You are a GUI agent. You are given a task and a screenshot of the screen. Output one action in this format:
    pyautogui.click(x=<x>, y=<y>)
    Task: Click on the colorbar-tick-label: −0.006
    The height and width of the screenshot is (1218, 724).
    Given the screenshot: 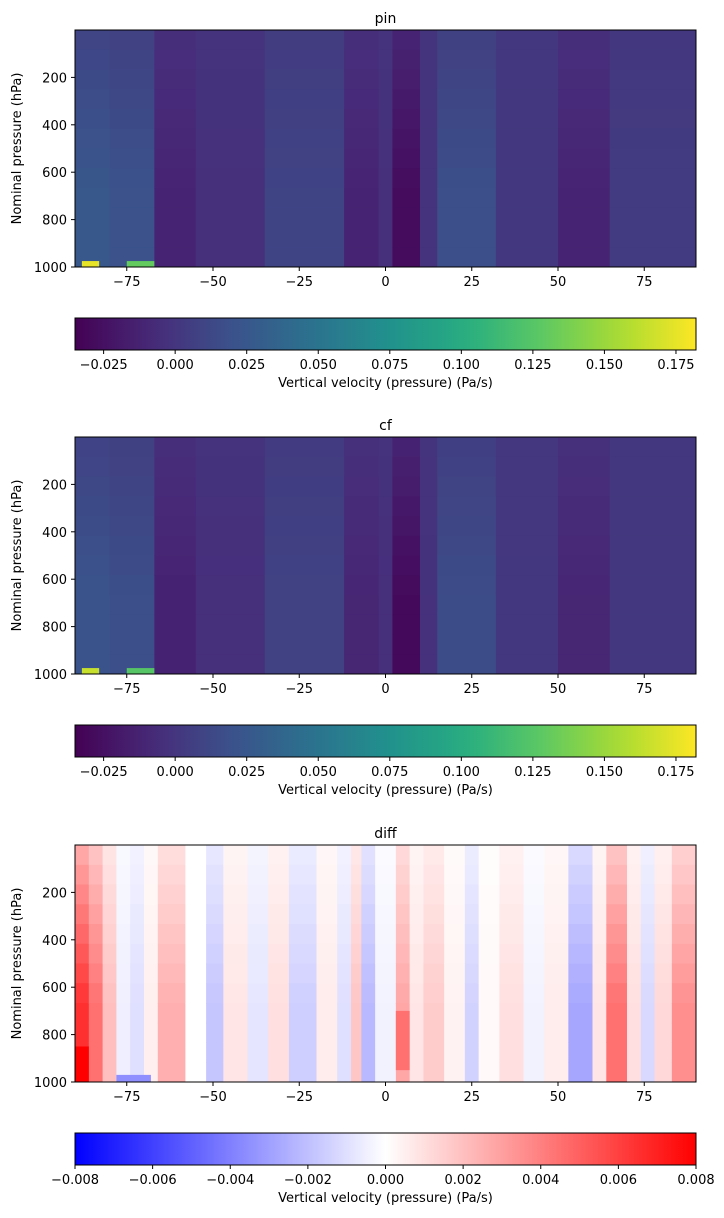 What is the action you would take?
    pyautogui.click(x=153, y=1180)
    